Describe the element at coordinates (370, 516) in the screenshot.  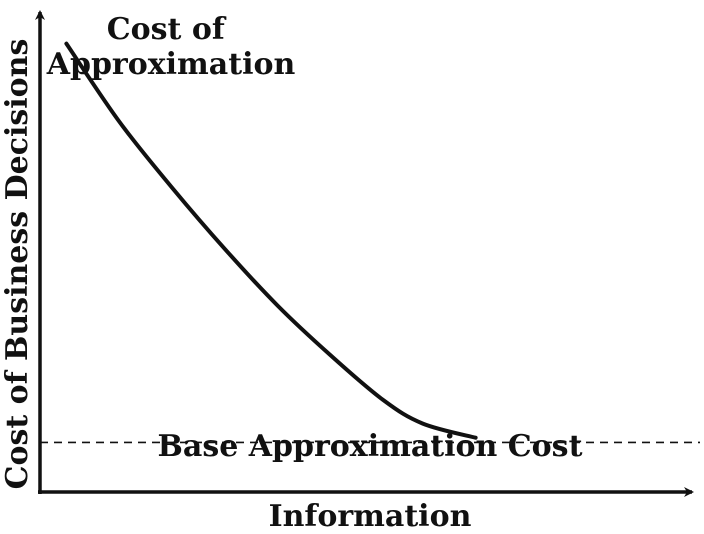
I see `x-axis-label: Information` at that location.